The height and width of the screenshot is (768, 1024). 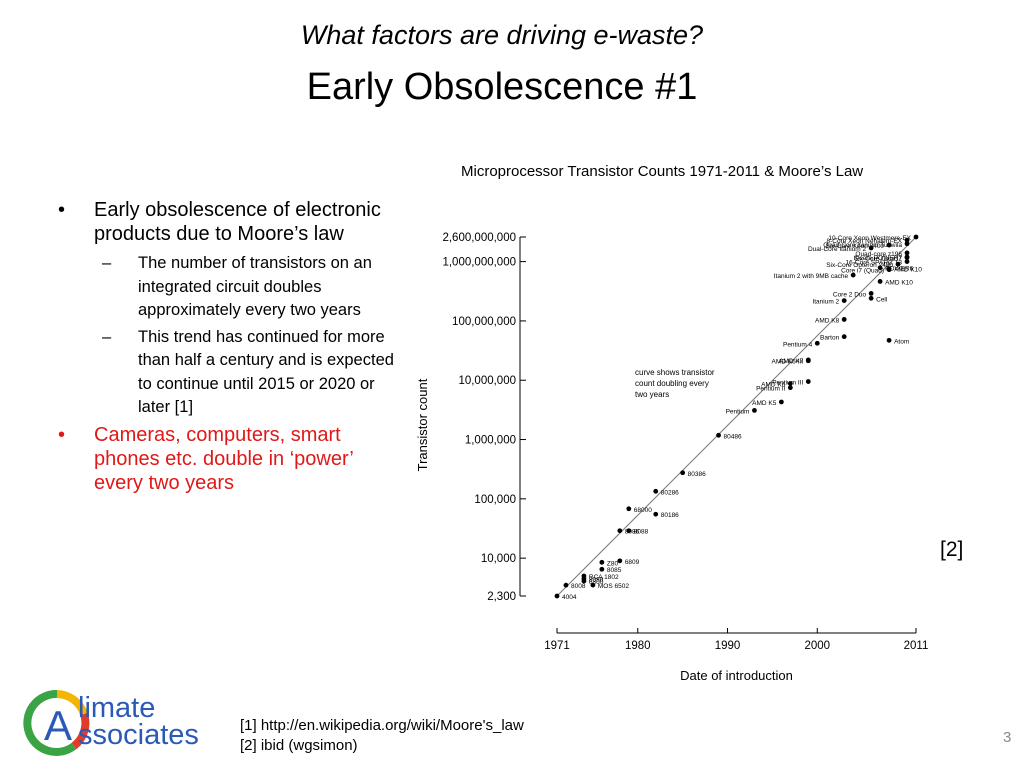 What do you see at coordinates (764, 403) in the screenshot?
I see `data-point-label: AMD K5` at bounding box center [764, 403].